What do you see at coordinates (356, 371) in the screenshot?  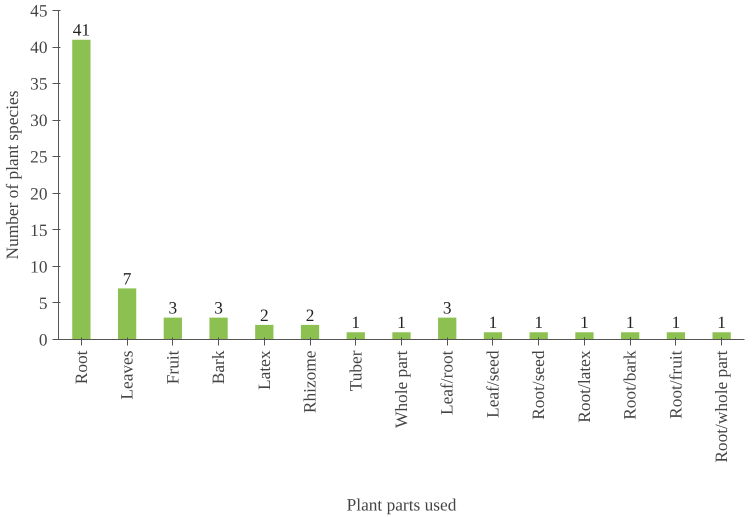 I see `x-tick-label: Tuber` at bounding box center [356, 371].